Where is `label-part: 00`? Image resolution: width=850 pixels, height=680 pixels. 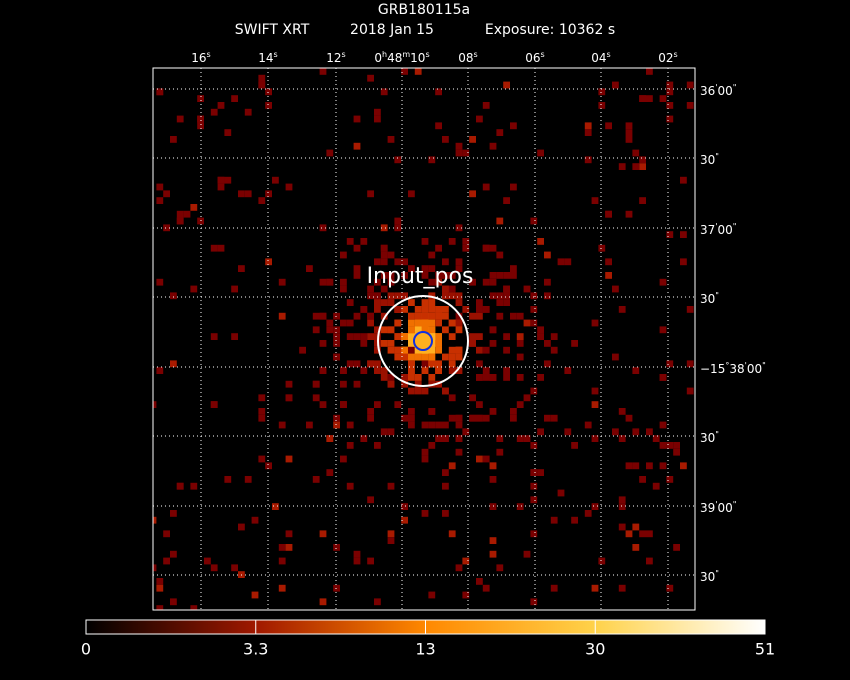 label-part: 00 is located at coordinates (724, 230).